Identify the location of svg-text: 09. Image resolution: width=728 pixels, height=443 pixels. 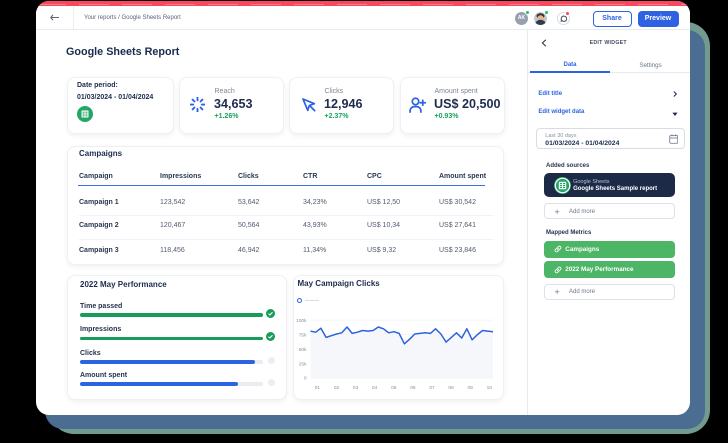
(470, 388).